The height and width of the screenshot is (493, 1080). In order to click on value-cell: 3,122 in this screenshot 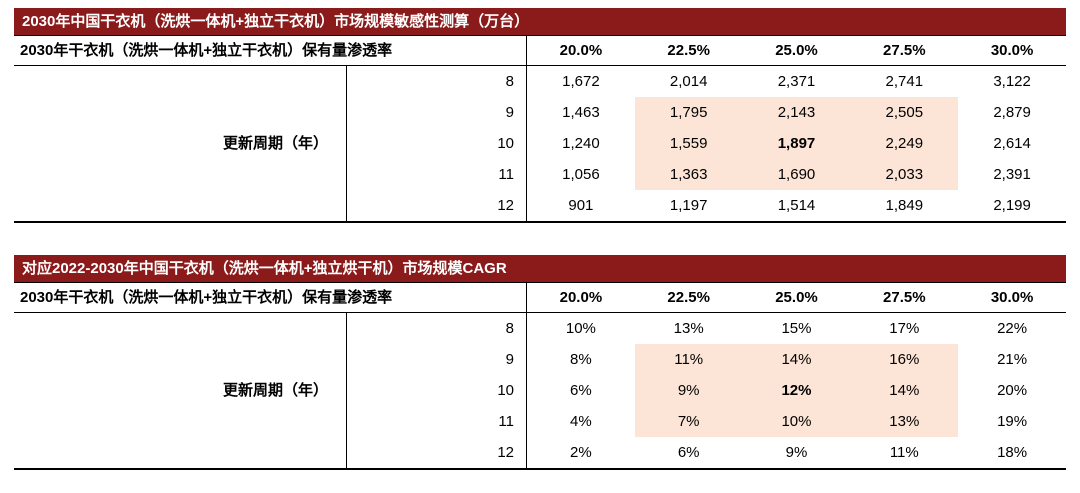, I will do `click(1012, 81)`.